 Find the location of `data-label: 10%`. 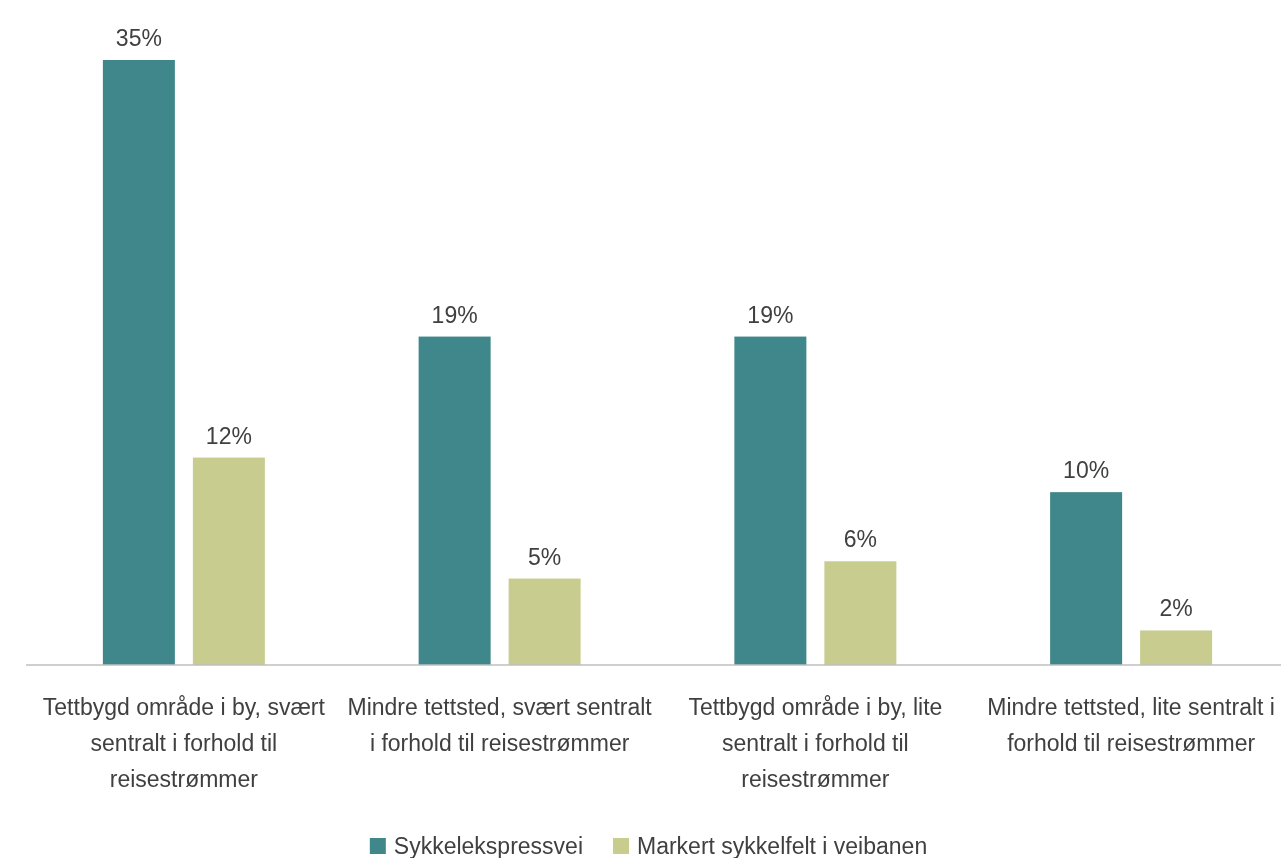

data-label: 10% is located at coordinates (1086, 470).